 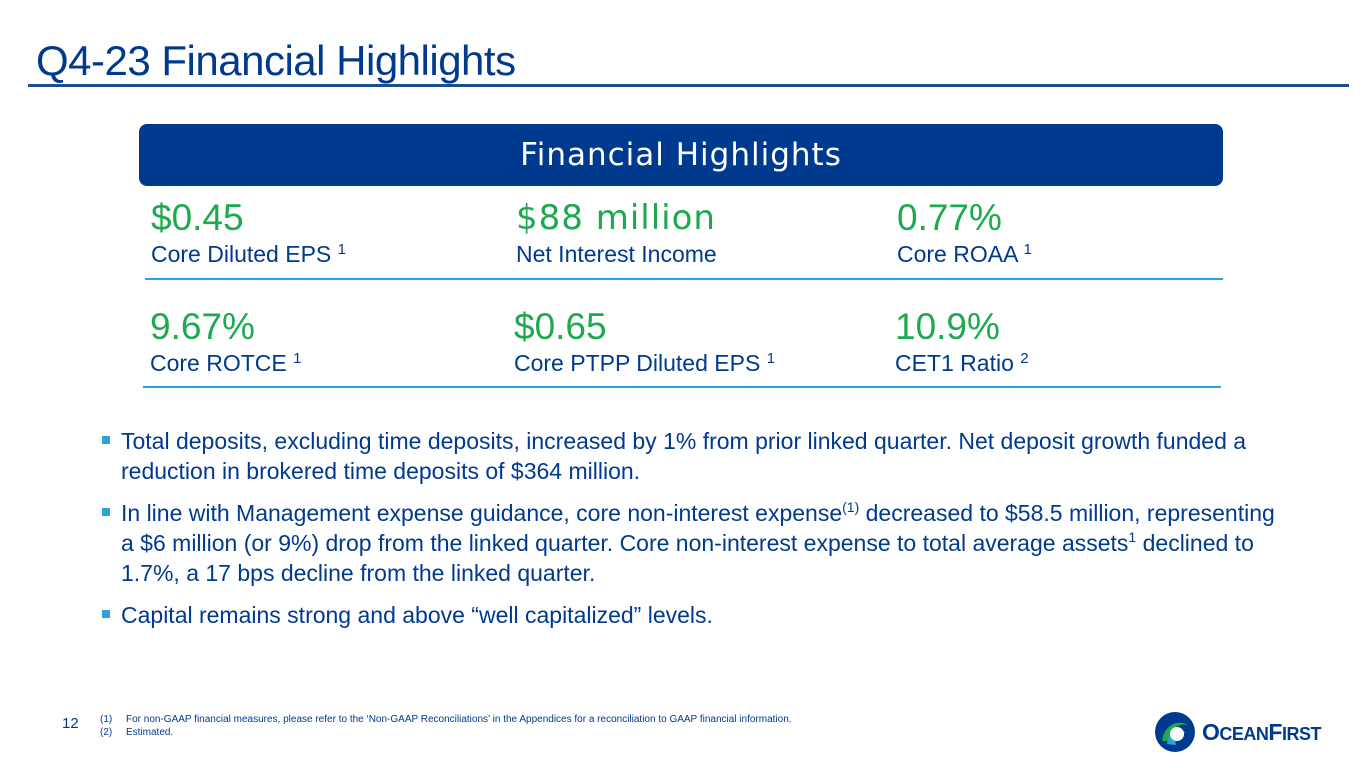 I want to click on metric-label: Net Interest Income, so click(x=616, y=254).